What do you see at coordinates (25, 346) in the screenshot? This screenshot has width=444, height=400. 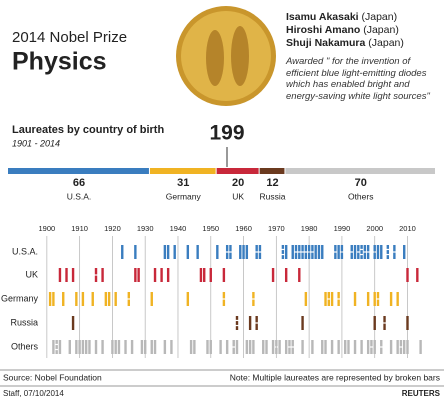 I see `row-label: Others` at bounding box center [25, 346].